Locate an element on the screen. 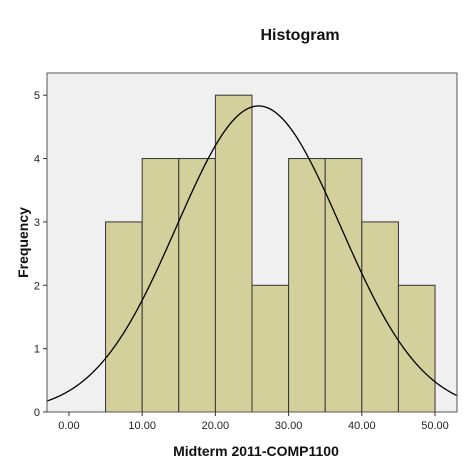  y-axis-label: Frequency is located at coordinates (23, 242).